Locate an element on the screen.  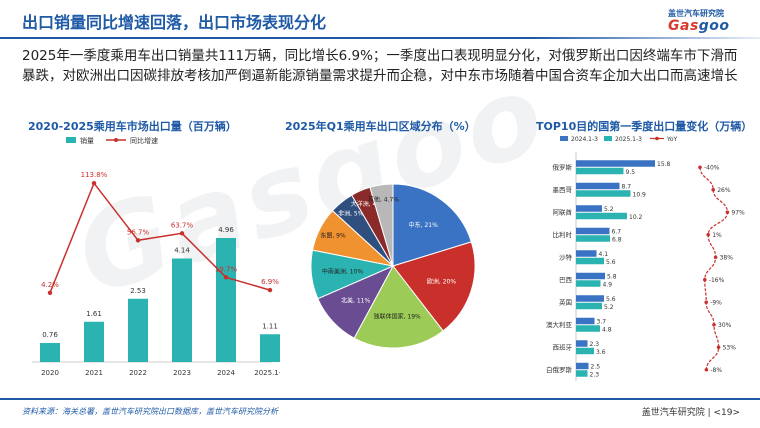
value-label-2025: 5.6 is located at coordinates (611, 262).